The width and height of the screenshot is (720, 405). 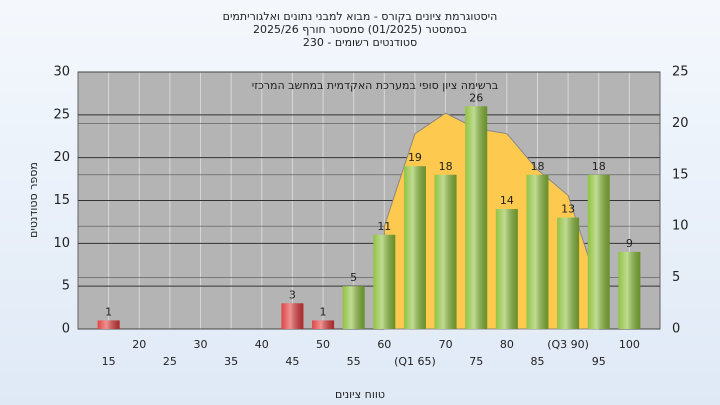 What do you see at coordinates (360, 394) in the screenshot?
I see `x-axis-label: טווח ציונים` at bounding box center [360, 394].